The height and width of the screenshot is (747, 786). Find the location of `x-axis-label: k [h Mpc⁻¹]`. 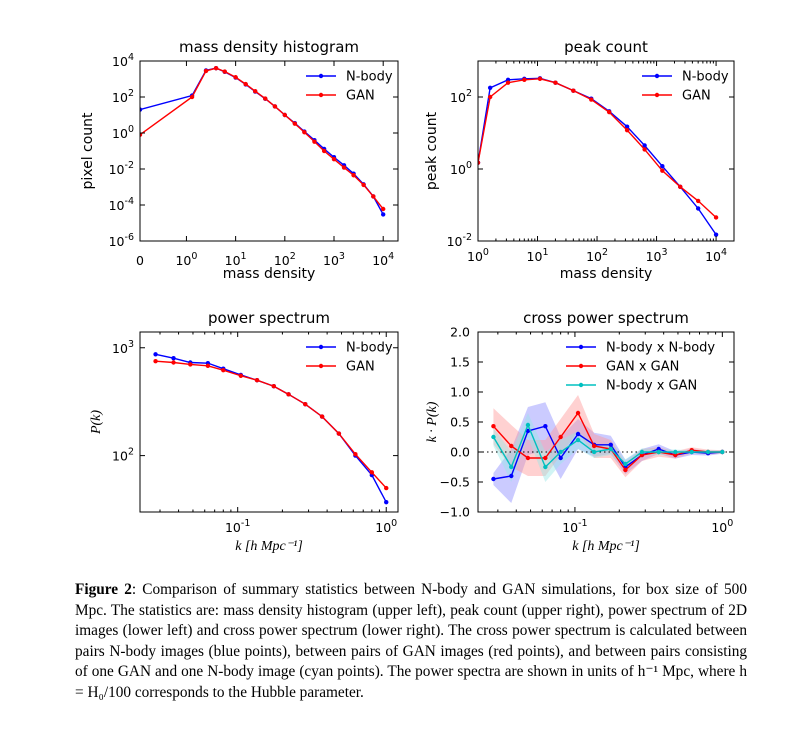

x-axis-label: k [h Mpc⁻¹] is located at coordinates (606, 546).